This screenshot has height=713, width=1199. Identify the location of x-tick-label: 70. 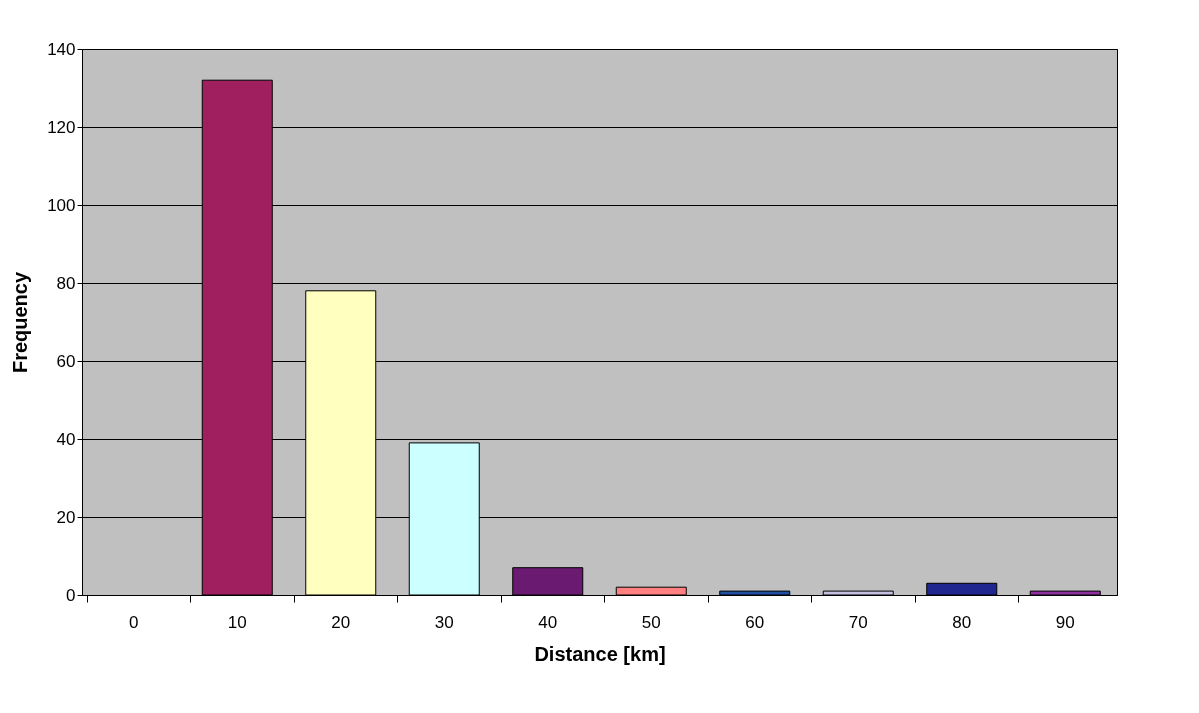
(858, 622).